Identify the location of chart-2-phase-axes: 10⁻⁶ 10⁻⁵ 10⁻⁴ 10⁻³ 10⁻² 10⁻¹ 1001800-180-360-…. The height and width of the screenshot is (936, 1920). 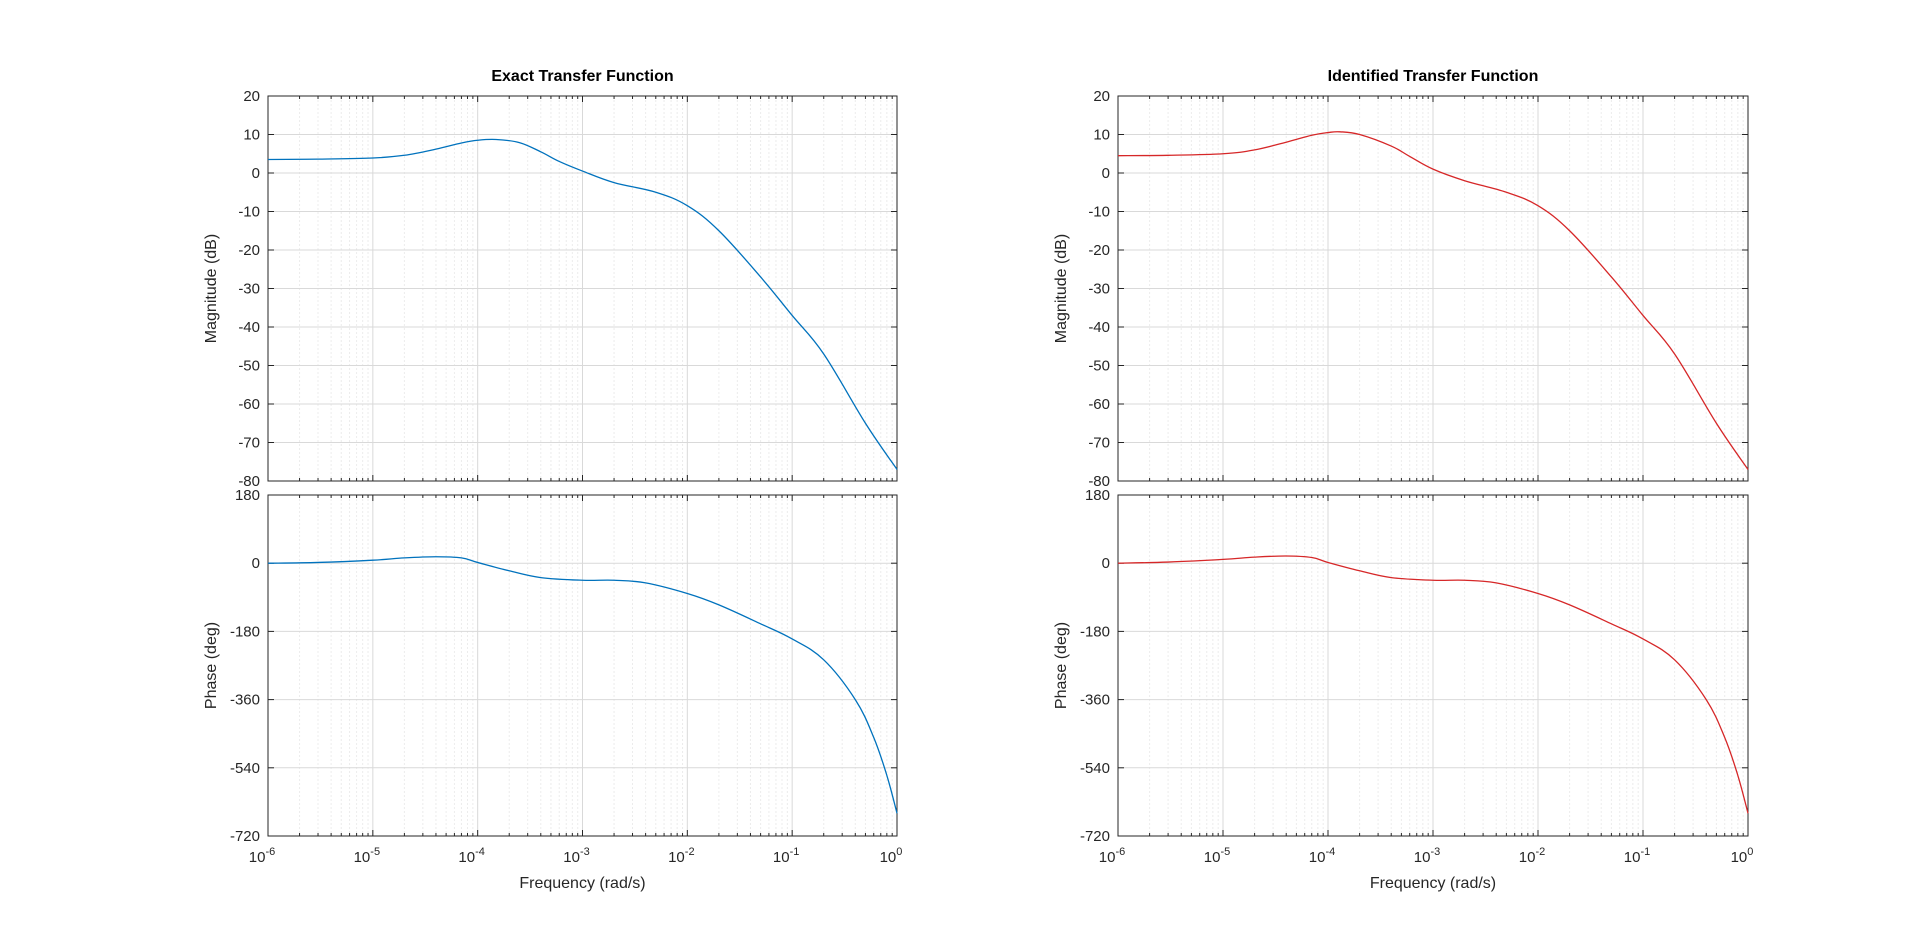
(1403, 676).